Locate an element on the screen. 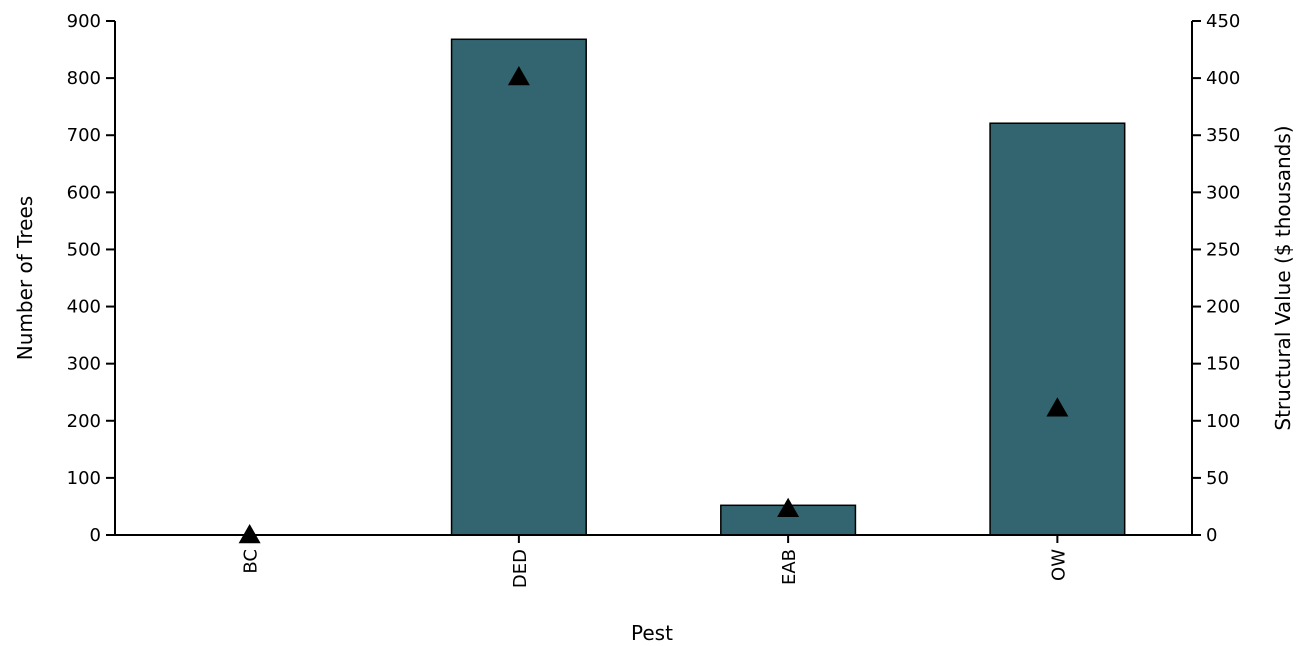 The image size is (1307, 646). y-tick-label: 100 is located at coordinates (84, 478).